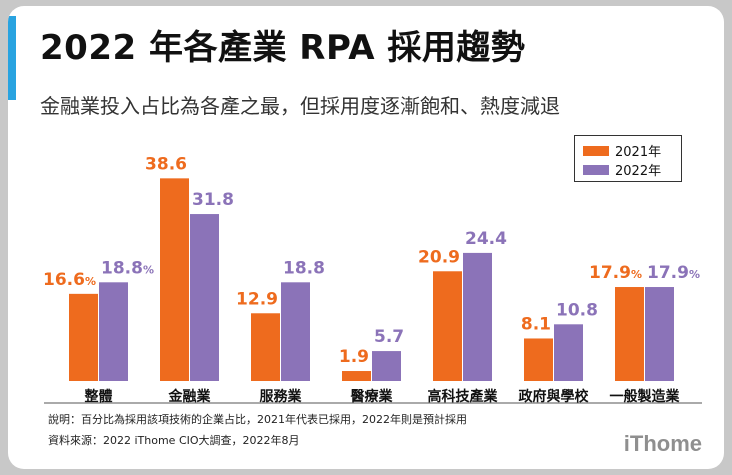 This screenshot has height=475, width=732. I want to click on data-label-2021-5: 8.1, so click(536, 324).